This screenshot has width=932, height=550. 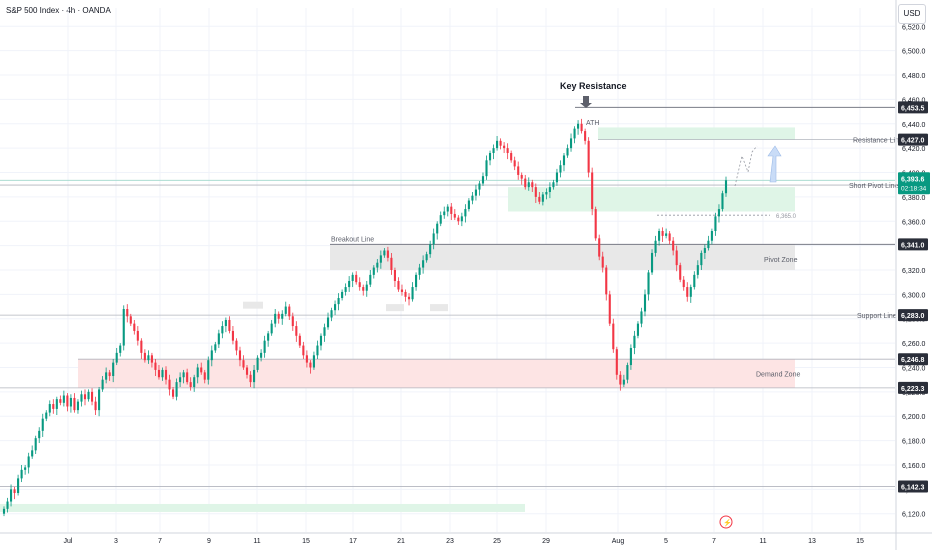 I want to click on price-tick-label: 6,240.0, so click(x=913, y=368).